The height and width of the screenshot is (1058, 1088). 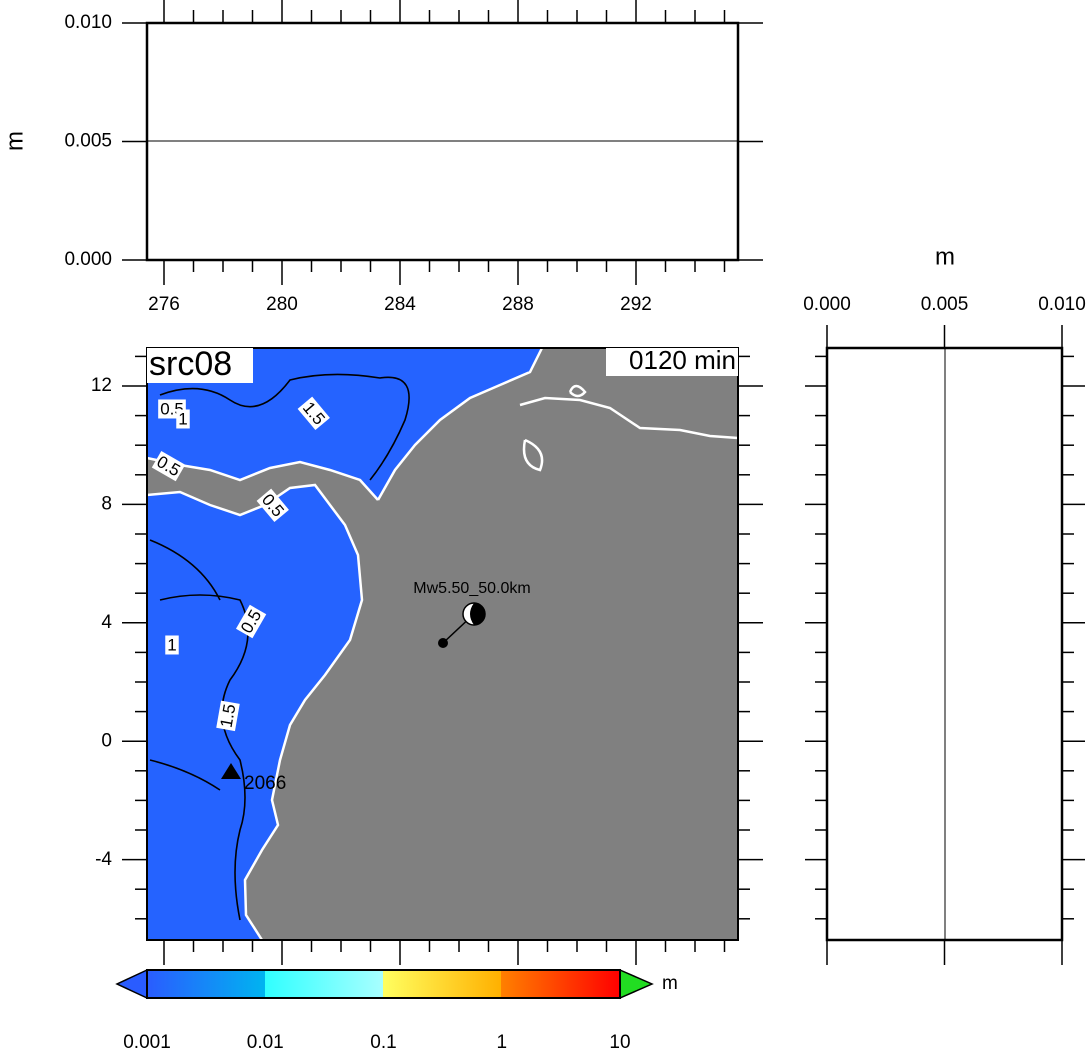 What do you see at coordinates (103, 859) in the screenshot?
I see `y-tick-label: -4` at bounding box center [103, 859].